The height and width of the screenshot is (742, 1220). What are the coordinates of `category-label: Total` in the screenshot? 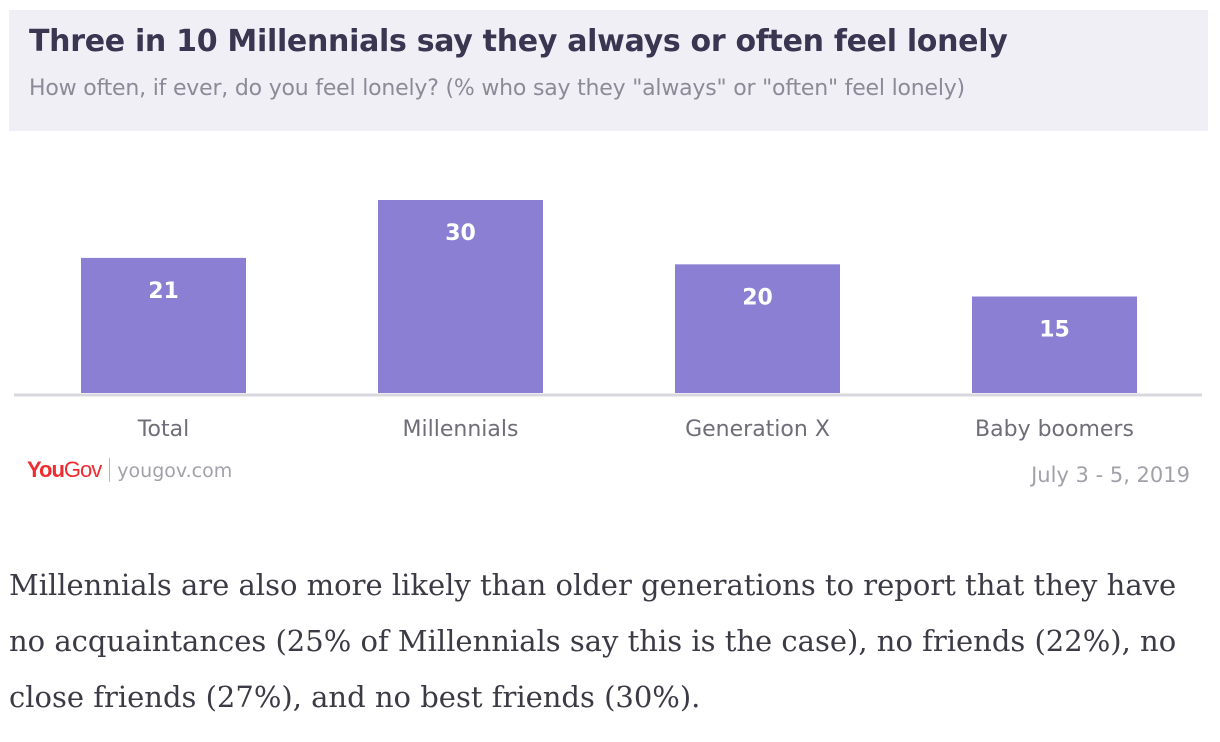 It's located at (163, 429).